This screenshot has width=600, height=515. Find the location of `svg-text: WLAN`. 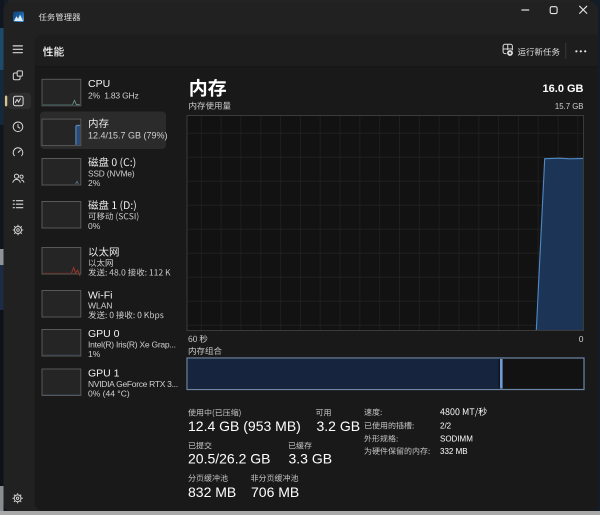

svg-text: WLAN is located at coordinates (100, 306).